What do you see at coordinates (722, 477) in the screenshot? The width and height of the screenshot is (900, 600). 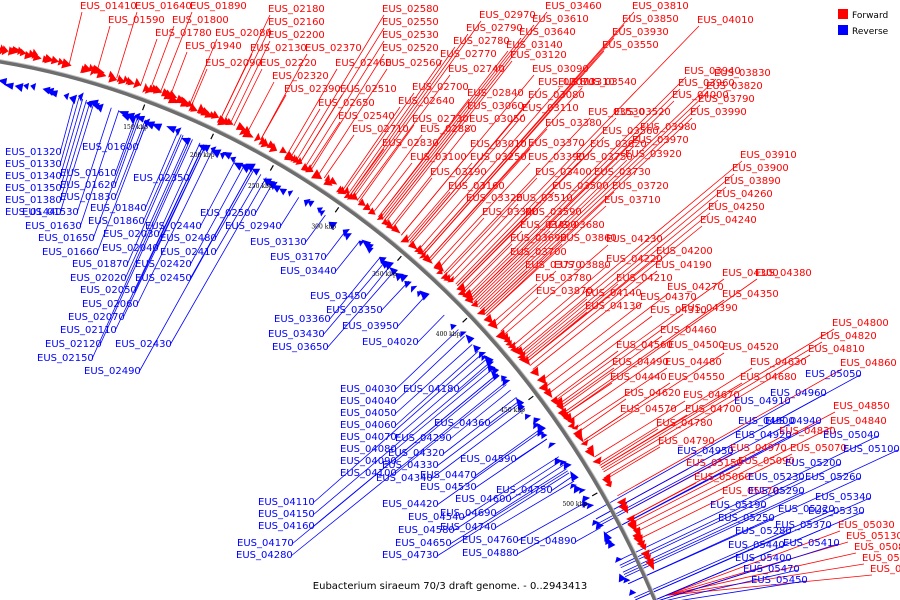 I see `forward-gene-label: EUS_05060` at bounding box center [722, 477].